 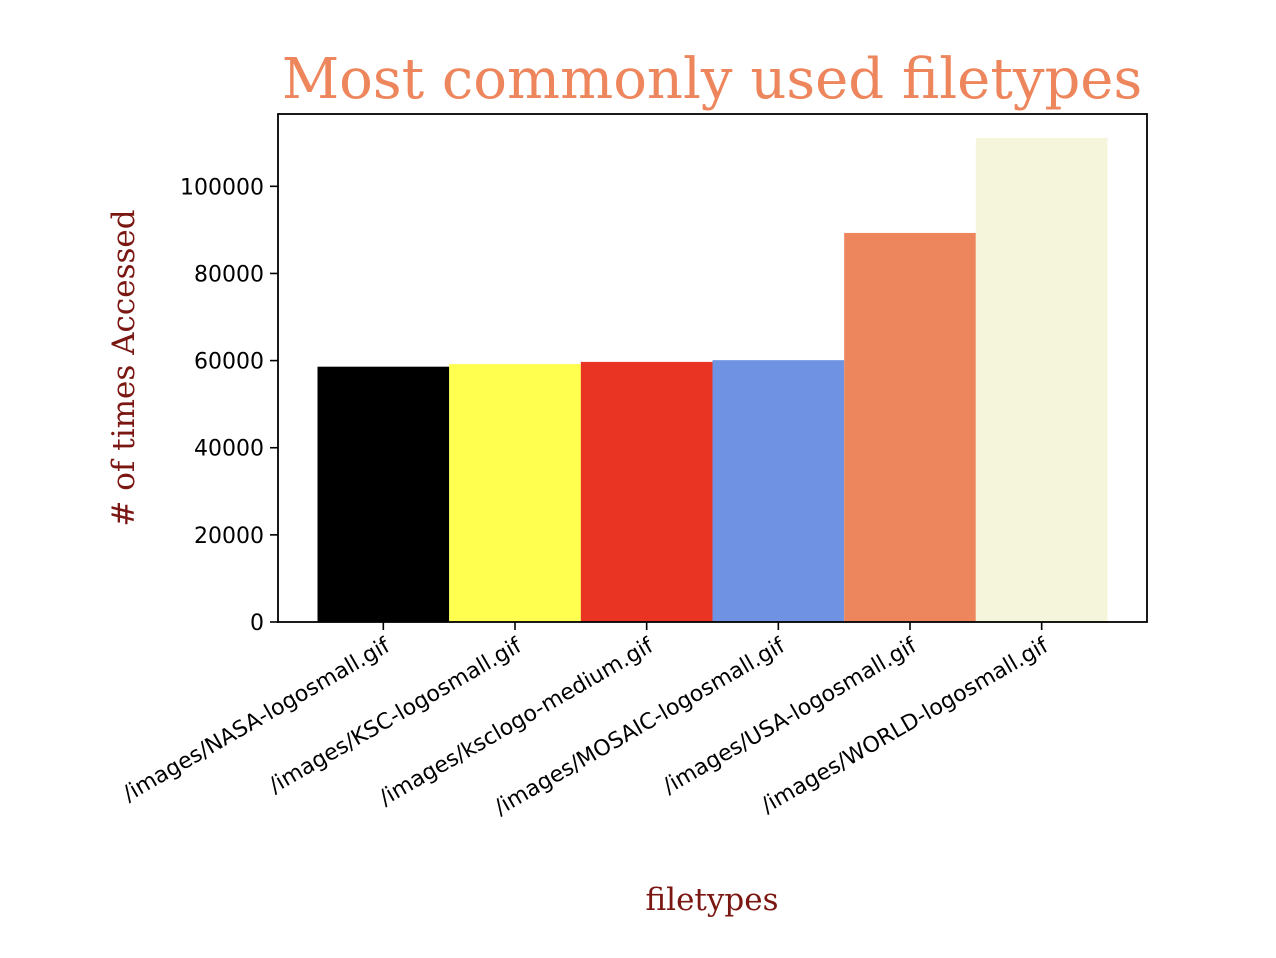 What do you see at coordinates (790, 716) in the screenshot?
I see `x-tick-label: /images/USA-logosmall.gif` at bounding box center [790, 716].